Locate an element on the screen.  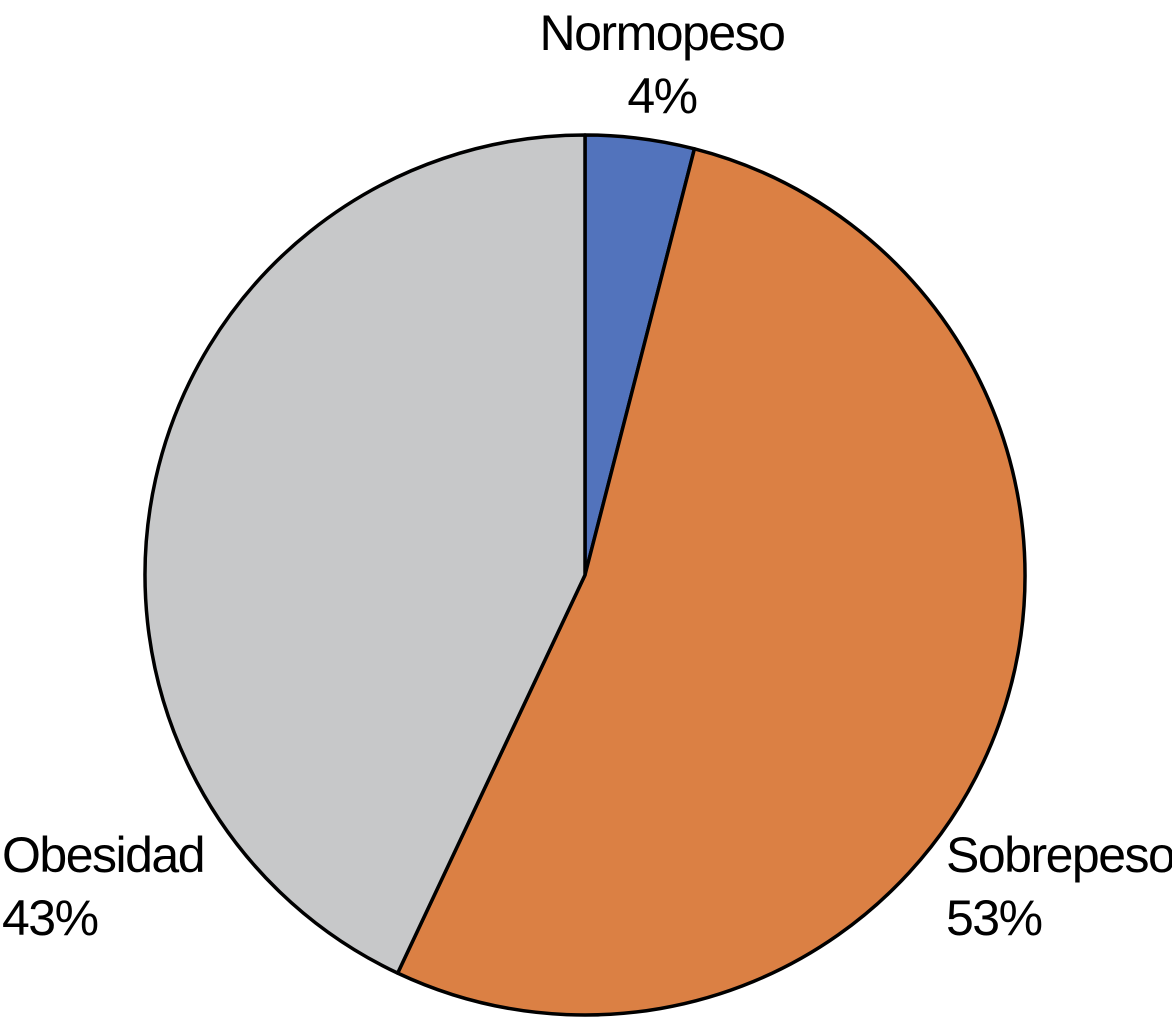
slice-label-normopeso-value: 4% is located at coordinates (662, 96).